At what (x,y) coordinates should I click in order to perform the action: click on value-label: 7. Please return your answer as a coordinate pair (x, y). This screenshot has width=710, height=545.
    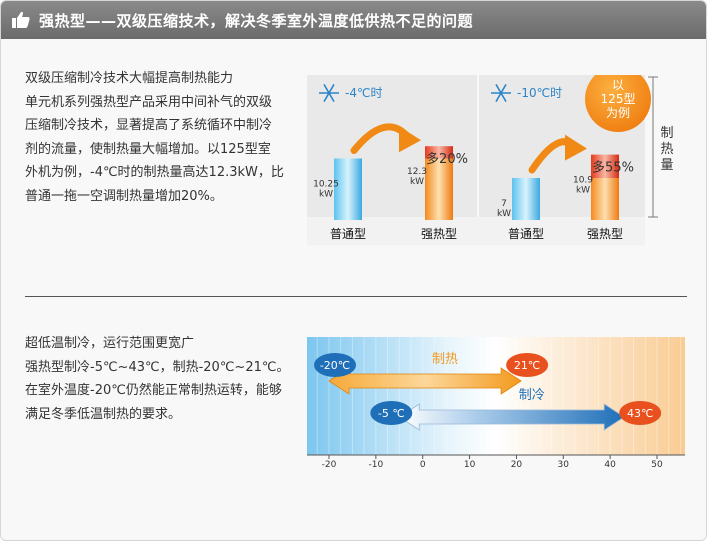
    Looking at the image, I should click on (504, 204).